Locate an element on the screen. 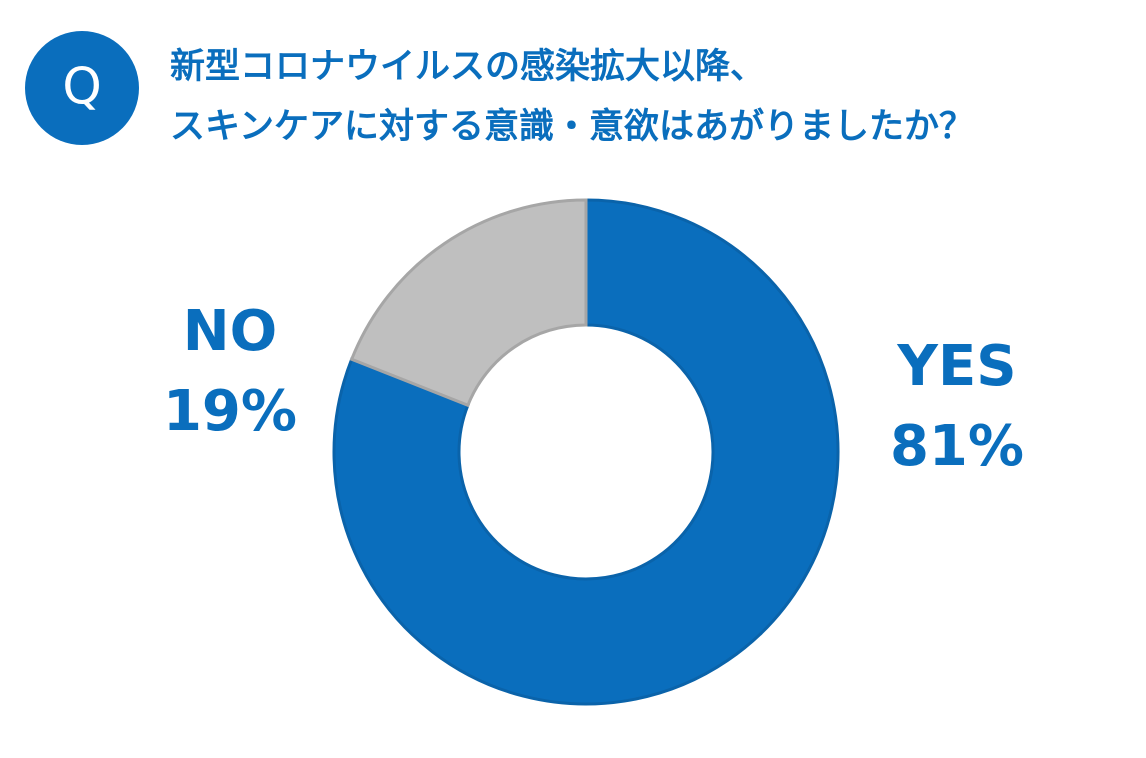 The width and height of the screenshot is (1146, 758). donut-slice is located at coordinates (468, 303).